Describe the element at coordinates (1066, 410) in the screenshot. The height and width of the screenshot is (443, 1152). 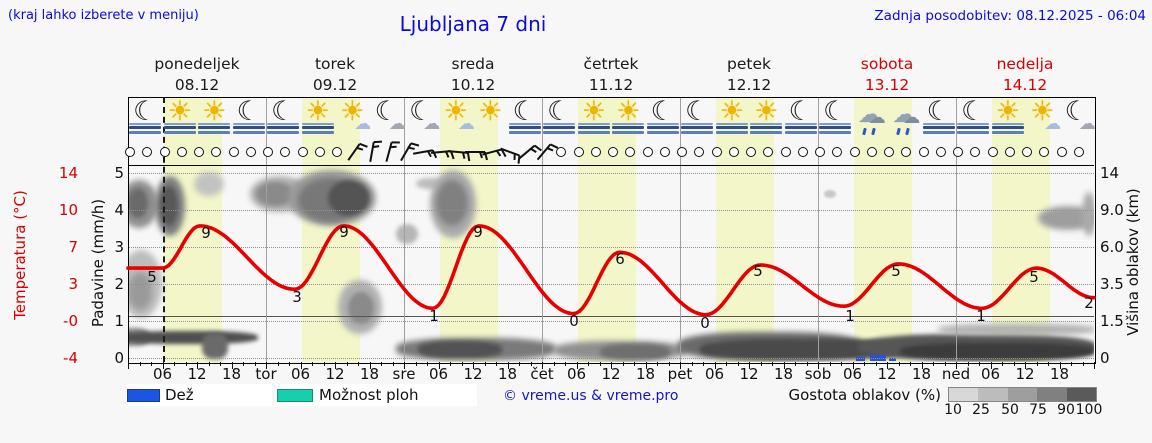
I see `density-tick-label: 90` at that location.